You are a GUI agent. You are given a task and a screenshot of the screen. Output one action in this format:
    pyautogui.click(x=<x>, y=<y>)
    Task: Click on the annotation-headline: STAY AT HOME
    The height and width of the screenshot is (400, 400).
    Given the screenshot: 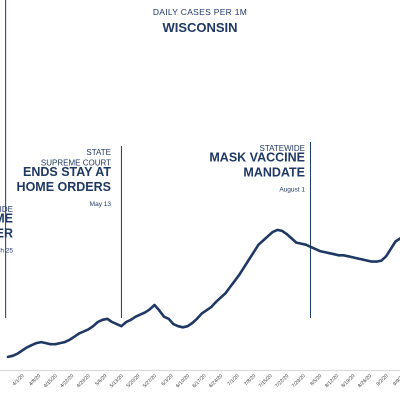 What is the action you would take?
    pyautogui.click(x=6, y=219)
    